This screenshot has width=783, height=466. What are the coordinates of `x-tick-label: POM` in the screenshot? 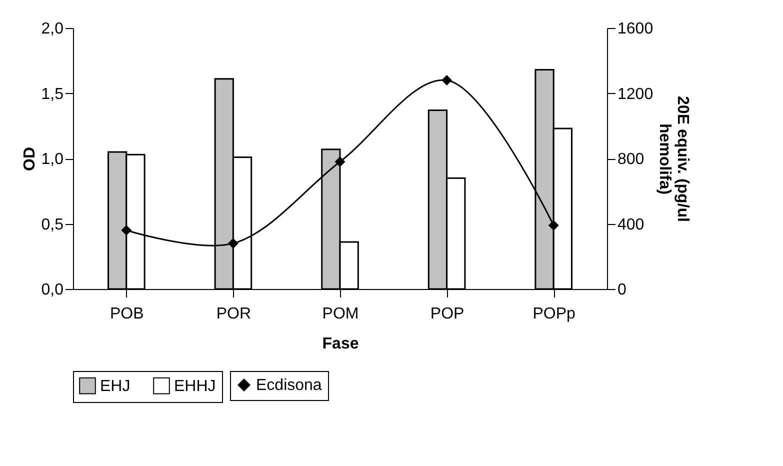 It's located at (340, 314).